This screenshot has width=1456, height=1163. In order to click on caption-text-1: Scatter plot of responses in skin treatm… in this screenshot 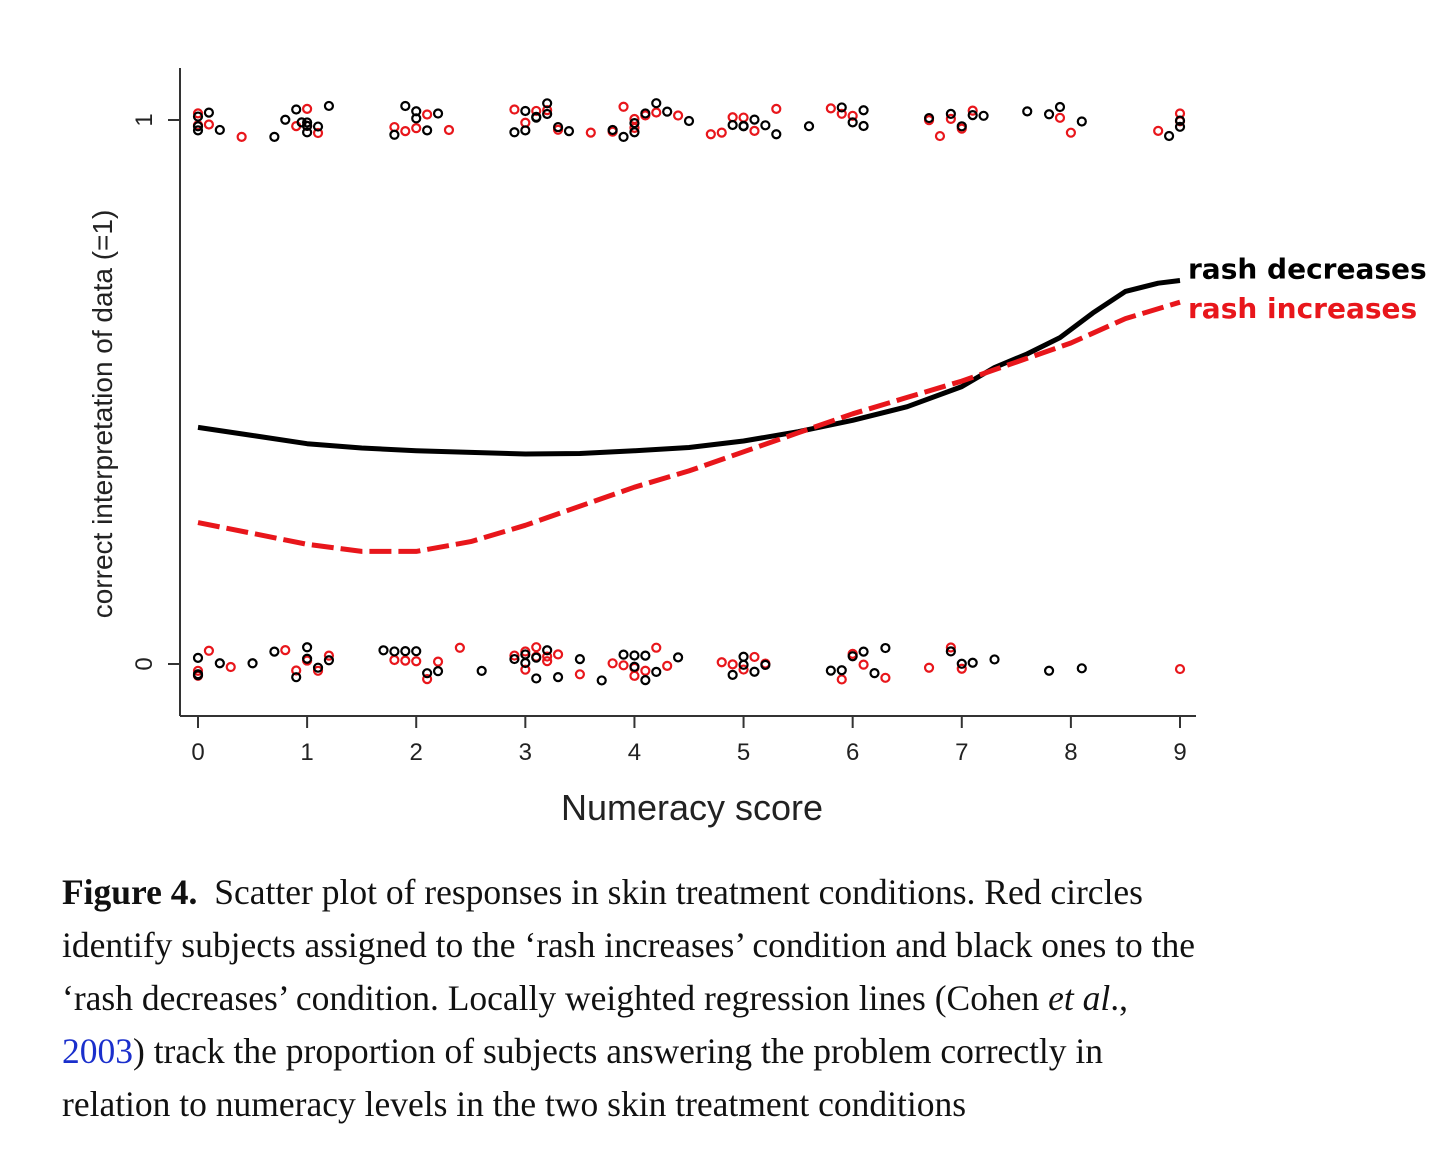, I will do `click(678, 892)`.